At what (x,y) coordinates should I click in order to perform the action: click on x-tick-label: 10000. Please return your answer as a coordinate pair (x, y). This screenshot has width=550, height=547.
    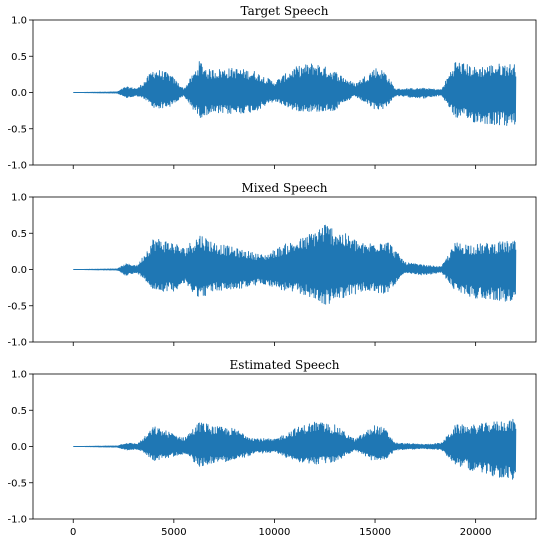
    Looking at the image, I should click on (275, 532).